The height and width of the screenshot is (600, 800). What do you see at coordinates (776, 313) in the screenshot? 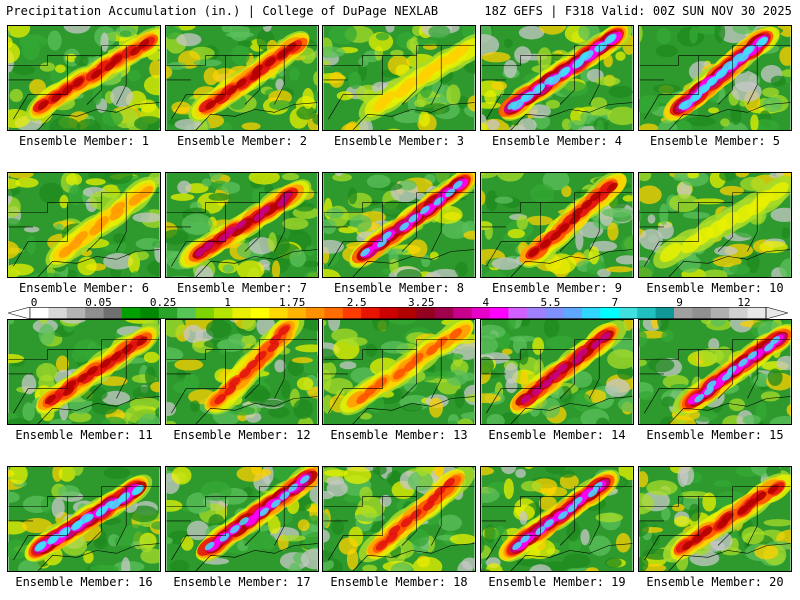
I see `colorbar-right-arrow` at bounding box center [776, 313].